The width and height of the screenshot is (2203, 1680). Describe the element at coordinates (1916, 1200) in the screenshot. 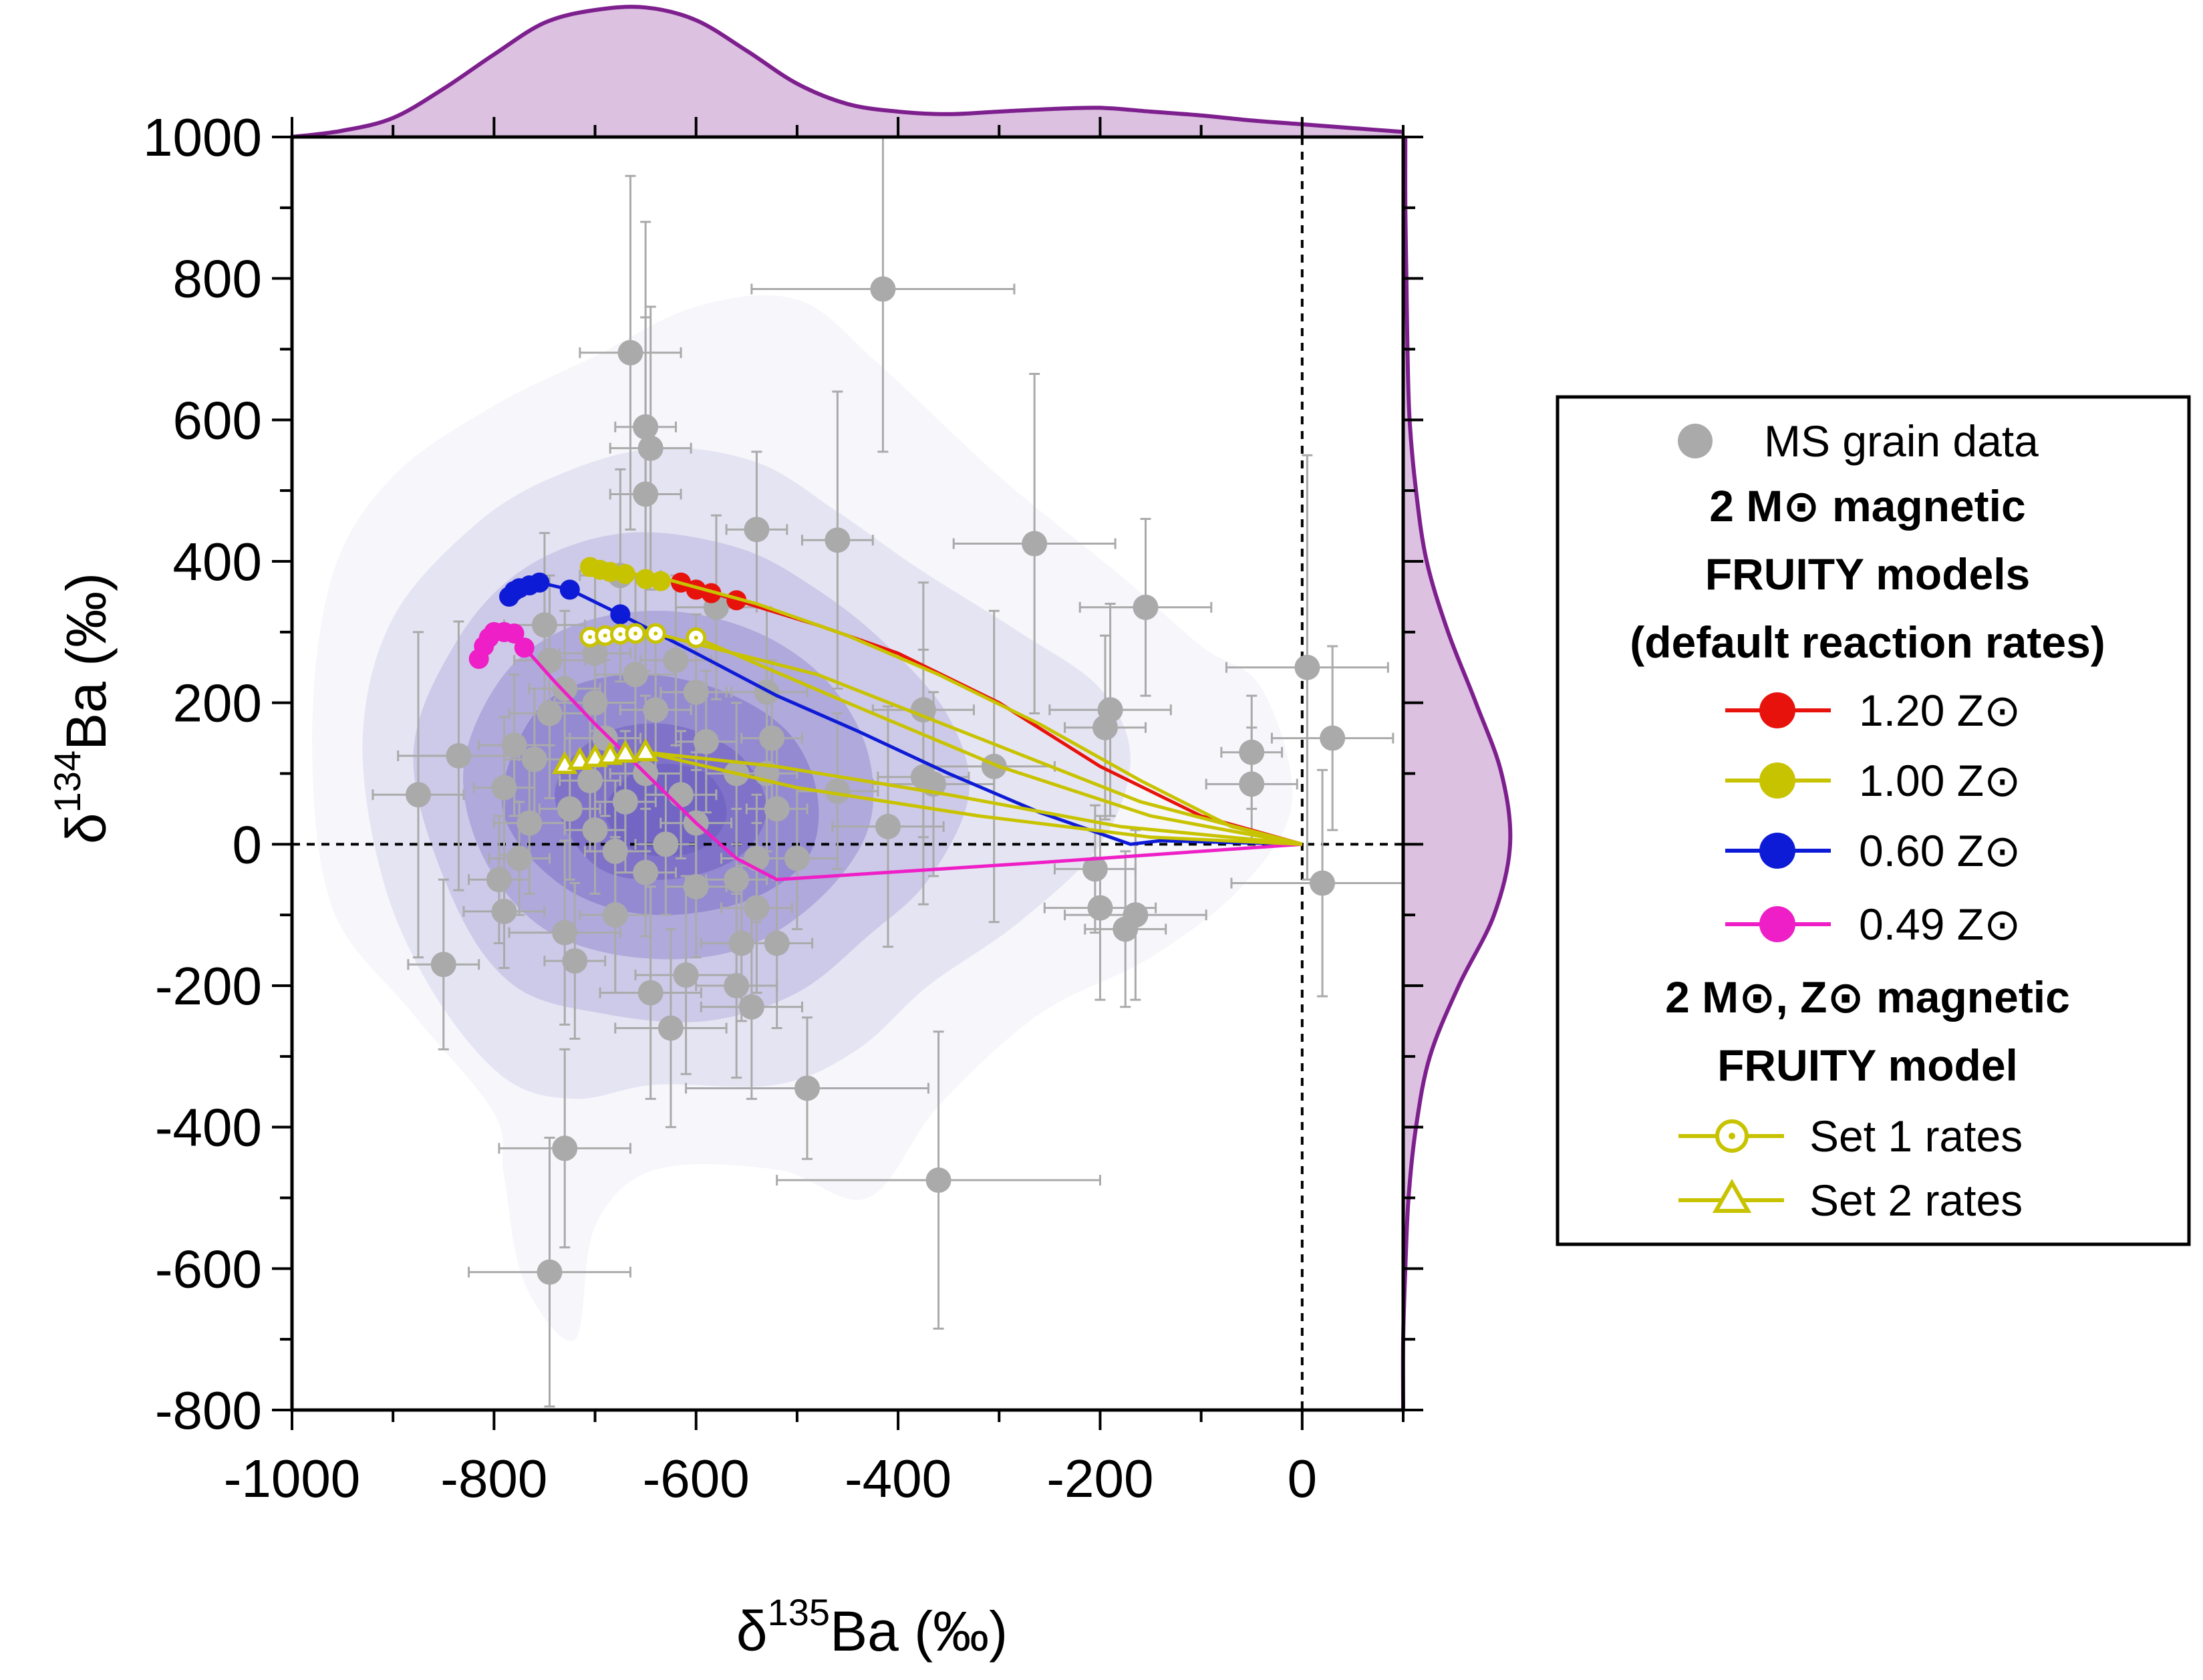

I see `legend-set2-label: Set 2 rates` at that location.